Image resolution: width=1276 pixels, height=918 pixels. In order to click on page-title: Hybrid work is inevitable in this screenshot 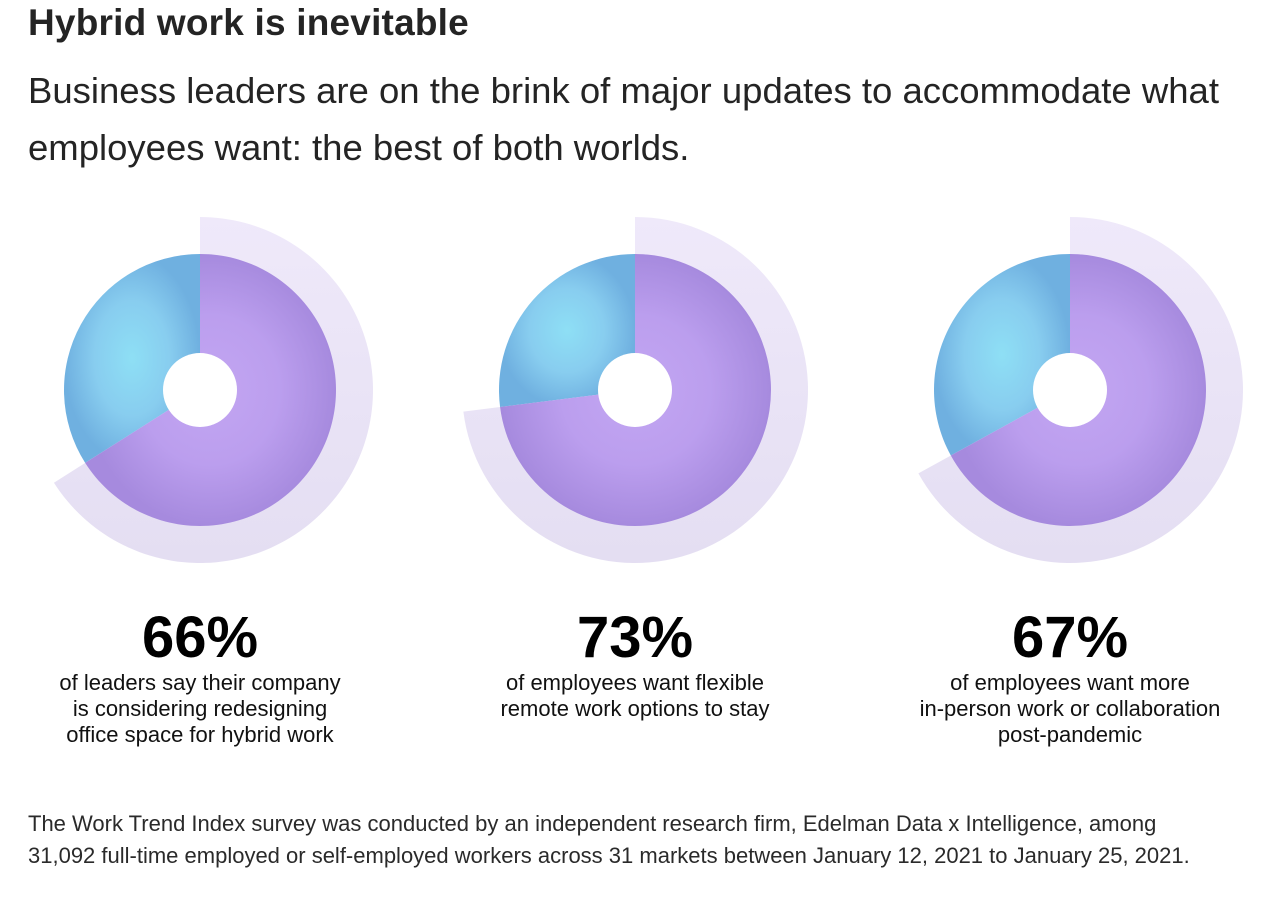, I will do `click(248, 22)`.